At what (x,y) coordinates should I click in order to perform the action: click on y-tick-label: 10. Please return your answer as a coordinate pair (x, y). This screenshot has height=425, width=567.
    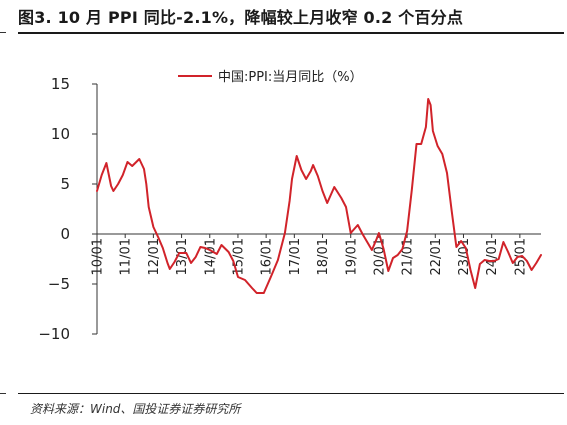
    Looking at the image, I should click on (60, 134).